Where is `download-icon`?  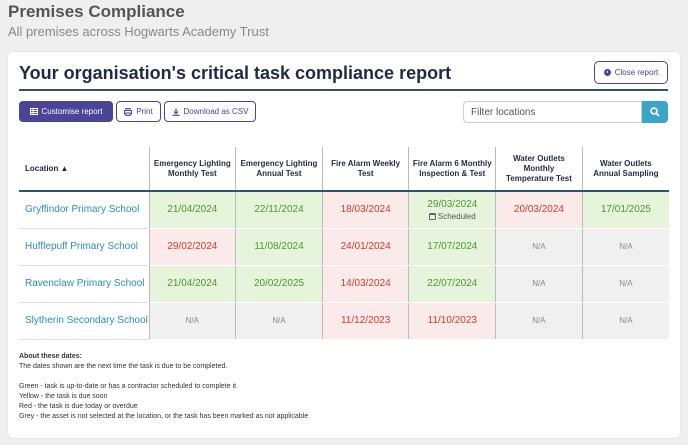
download-icon is located at coordinates (176, 112).